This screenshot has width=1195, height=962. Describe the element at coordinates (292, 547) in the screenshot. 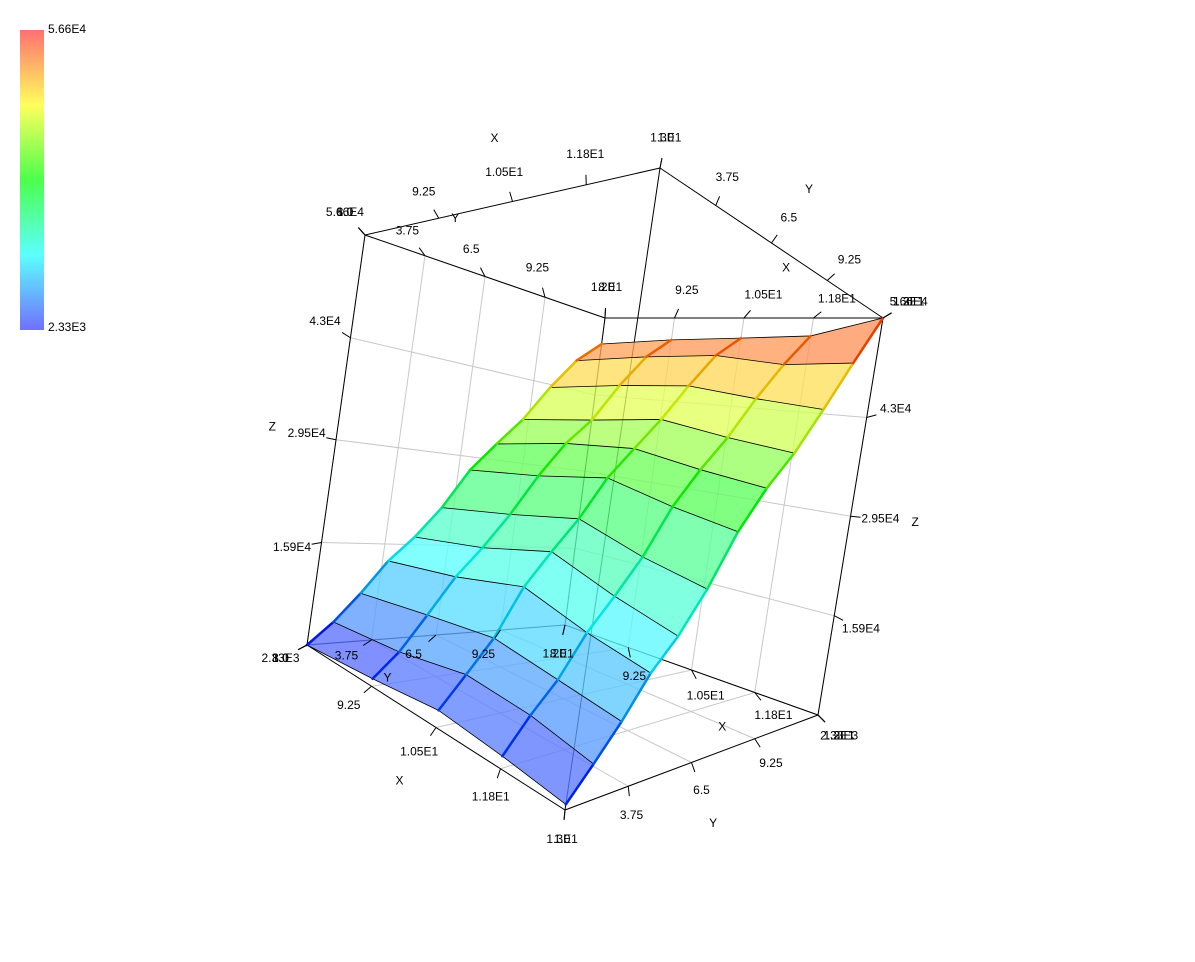

I see `tick-label: 1.59E4` at that location.